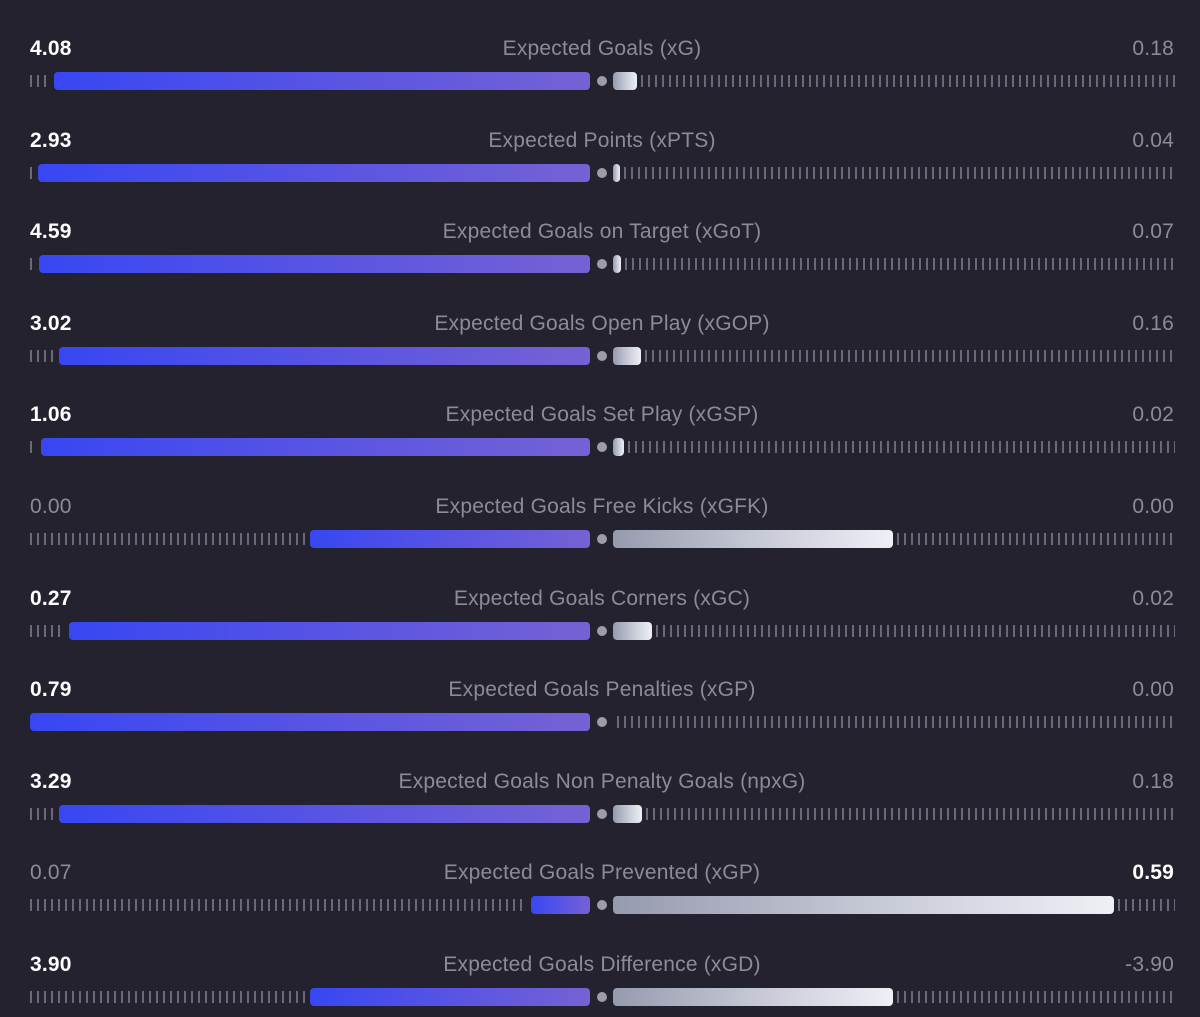 The width and height of the screenshot is (1200, 1017). I want to click on stat-title: Expected Points (xPTS), so click(602, 140).